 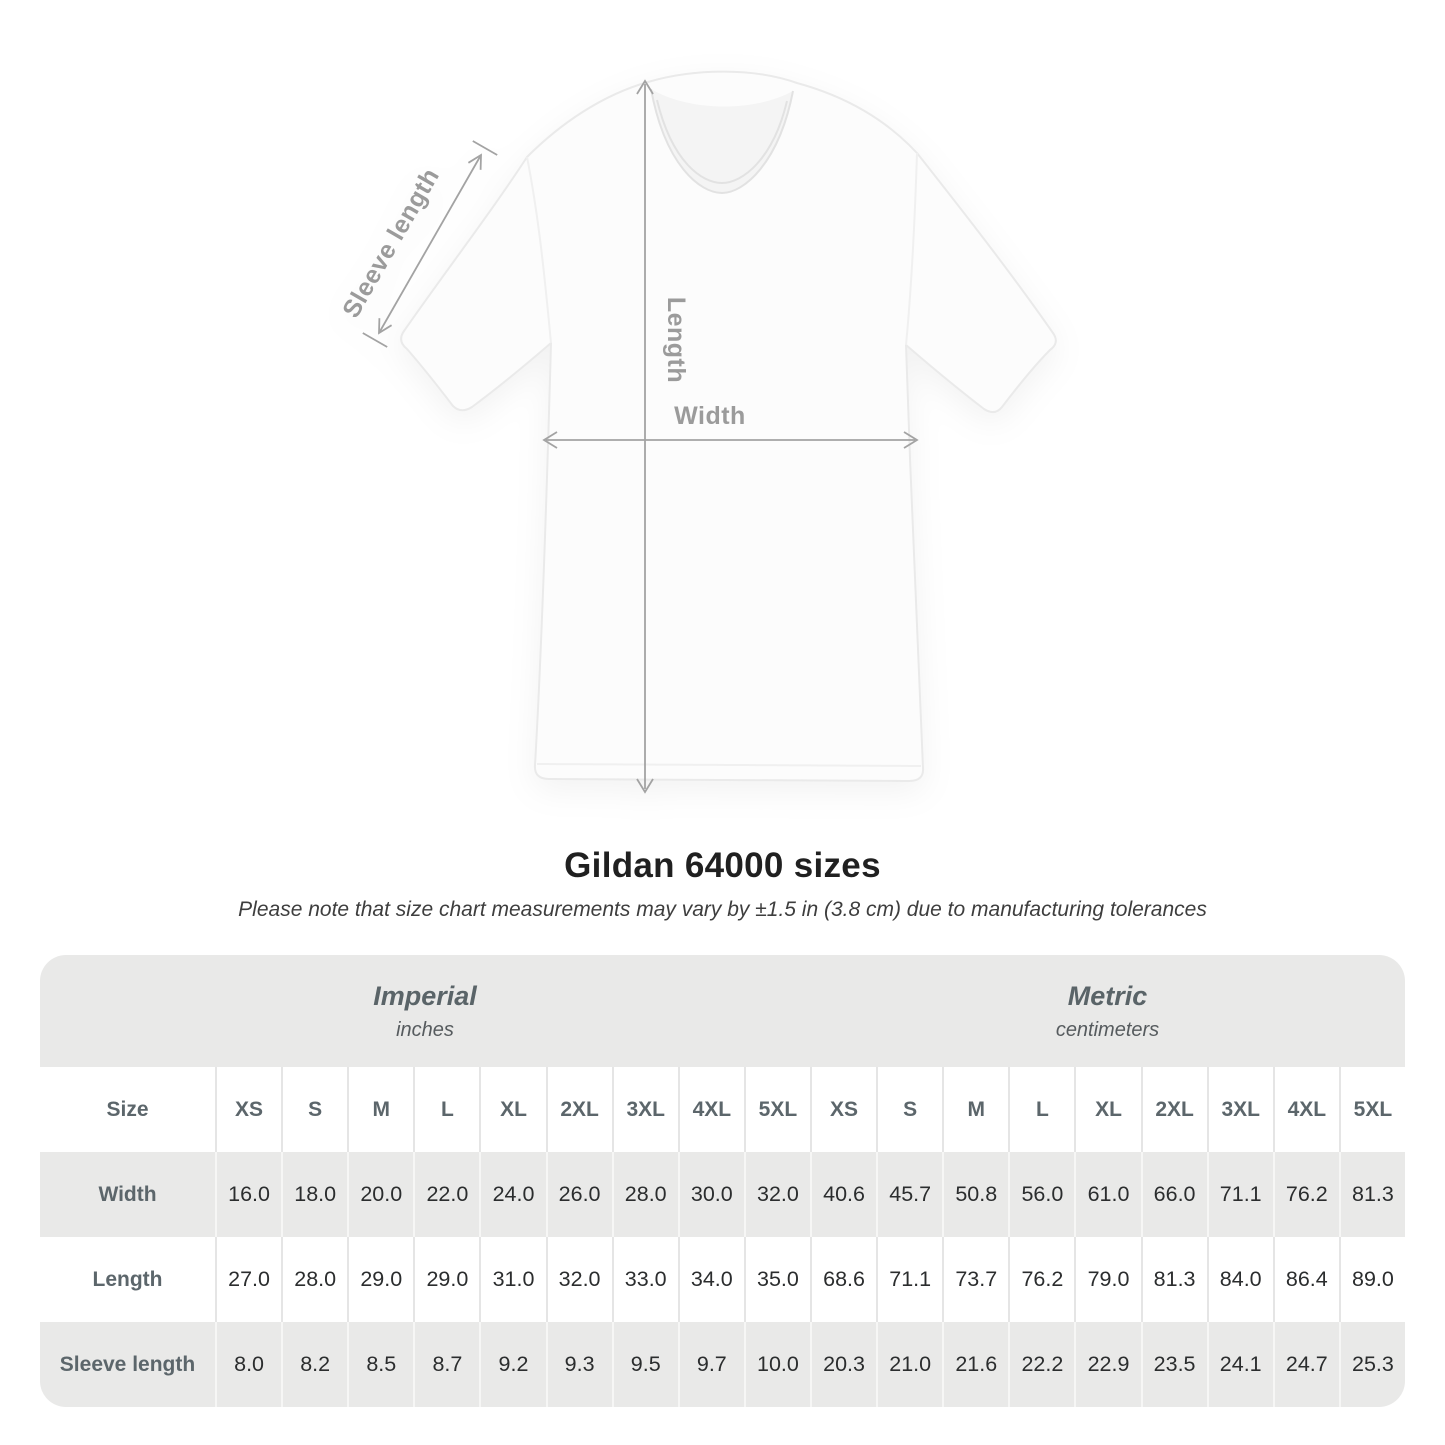 I want to click on table-cell: 84.0, so click(x=1239, y=1279).